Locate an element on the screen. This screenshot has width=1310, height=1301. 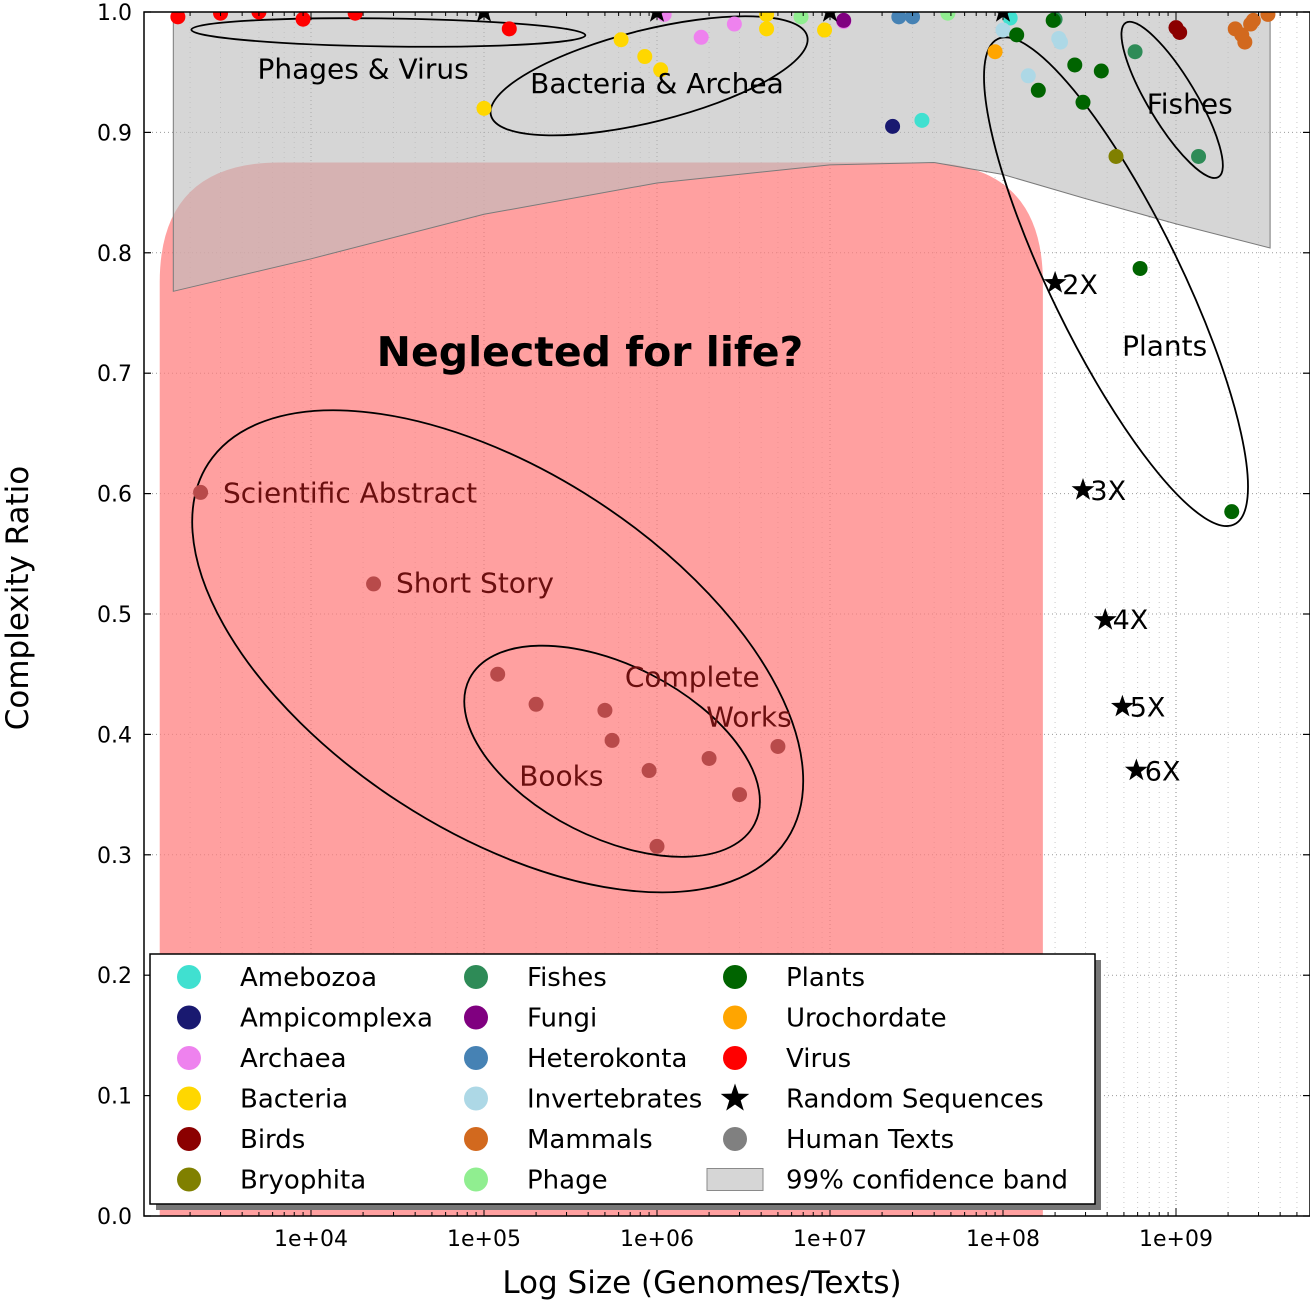
ellipse-plants is located at coordinates (1116, 281).